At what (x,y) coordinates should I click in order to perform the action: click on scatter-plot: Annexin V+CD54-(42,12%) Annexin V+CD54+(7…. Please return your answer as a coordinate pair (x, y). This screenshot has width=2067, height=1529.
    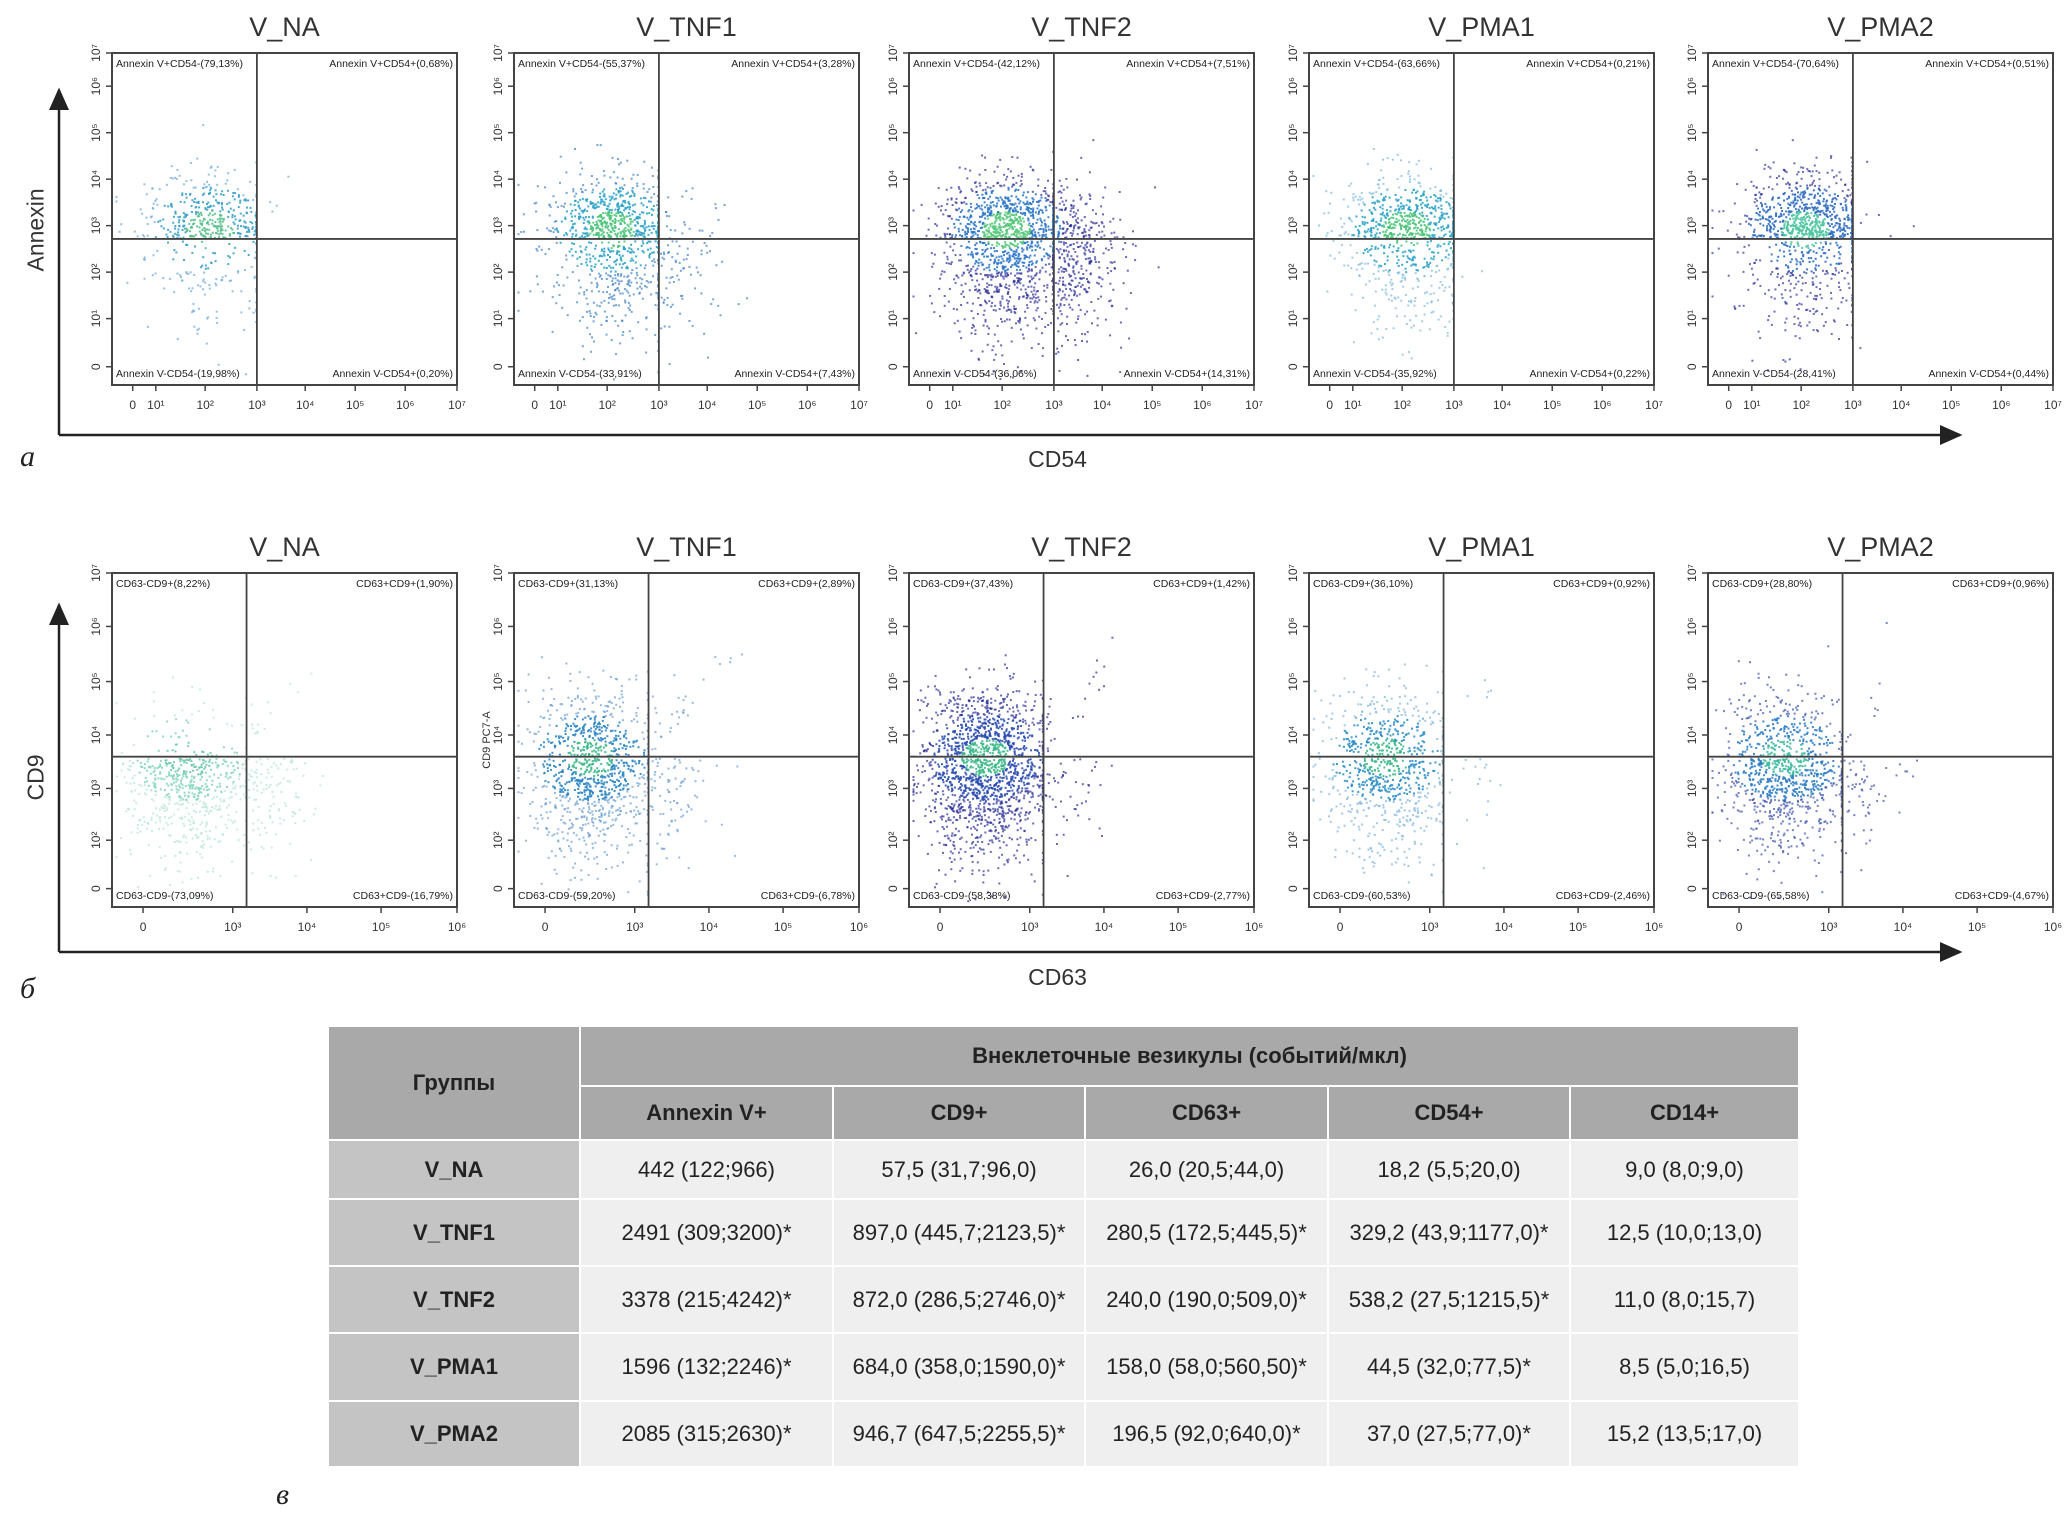
    Looking at the image, I should click on (1074, 228).